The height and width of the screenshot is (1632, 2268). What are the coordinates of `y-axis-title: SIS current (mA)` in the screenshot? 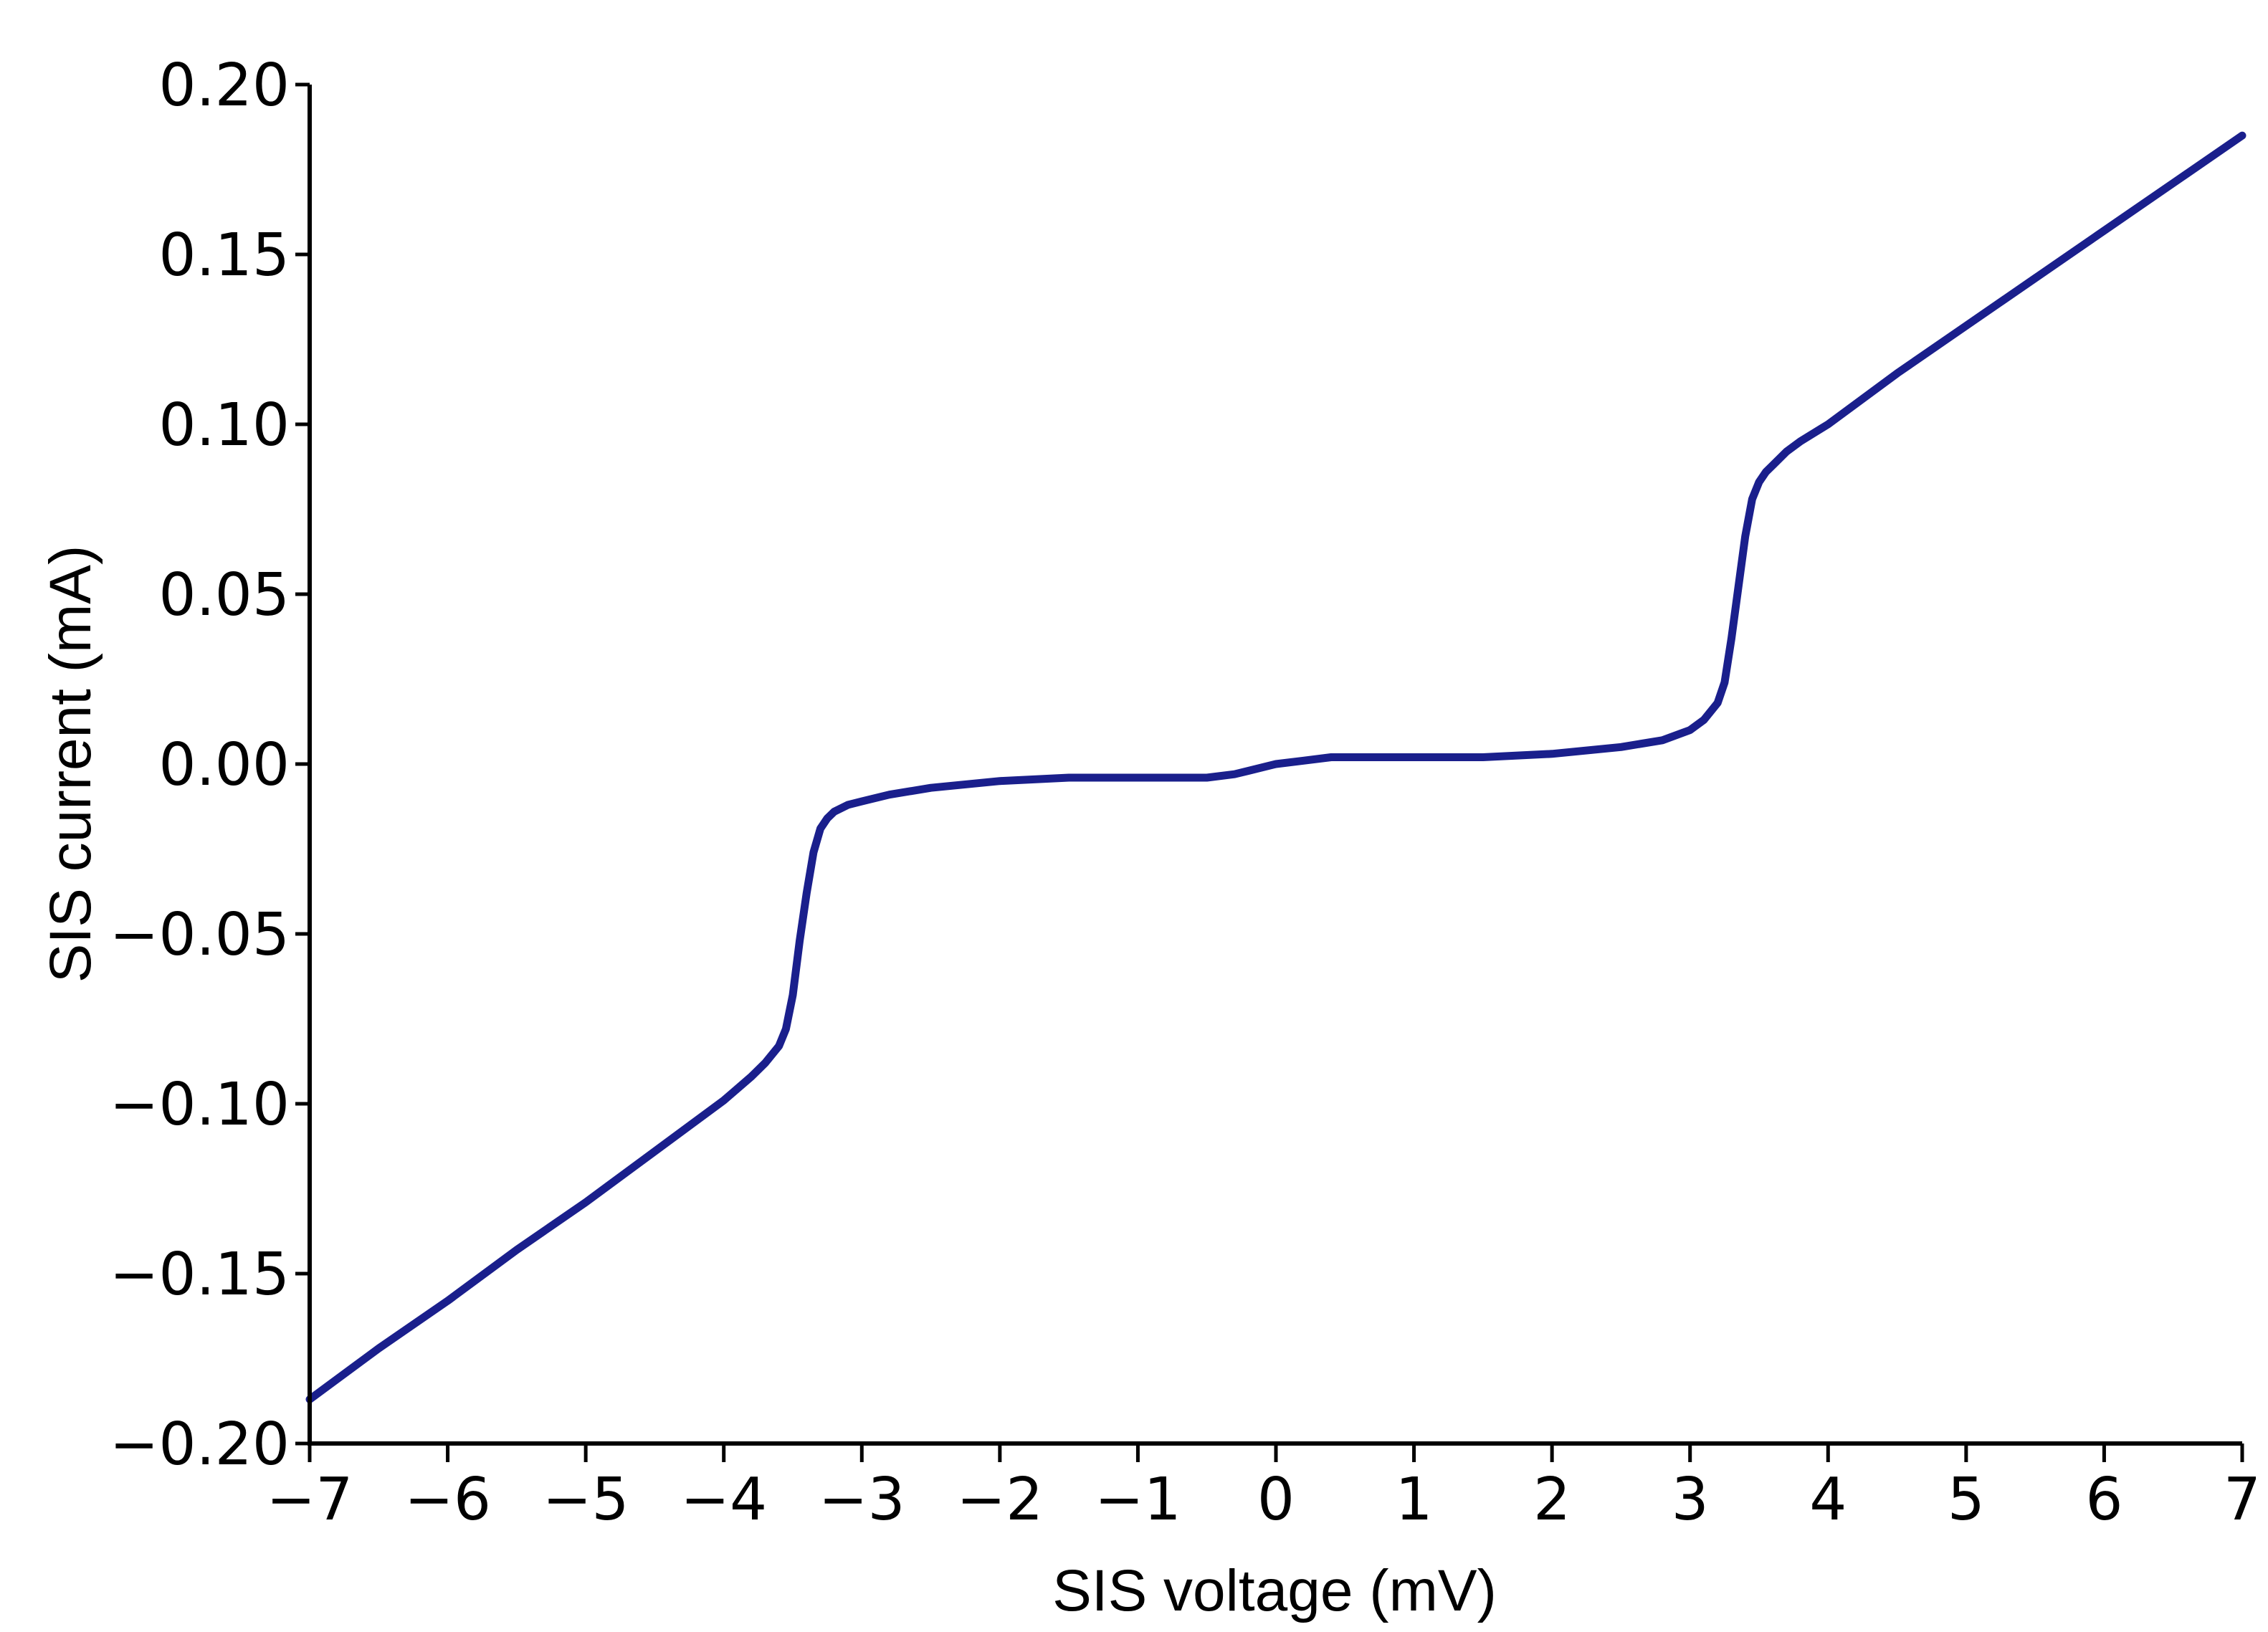 It's located at (70, 764).